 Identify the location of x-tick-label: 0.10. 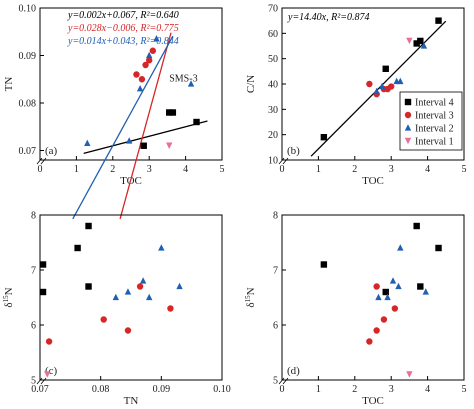
(222, 389).